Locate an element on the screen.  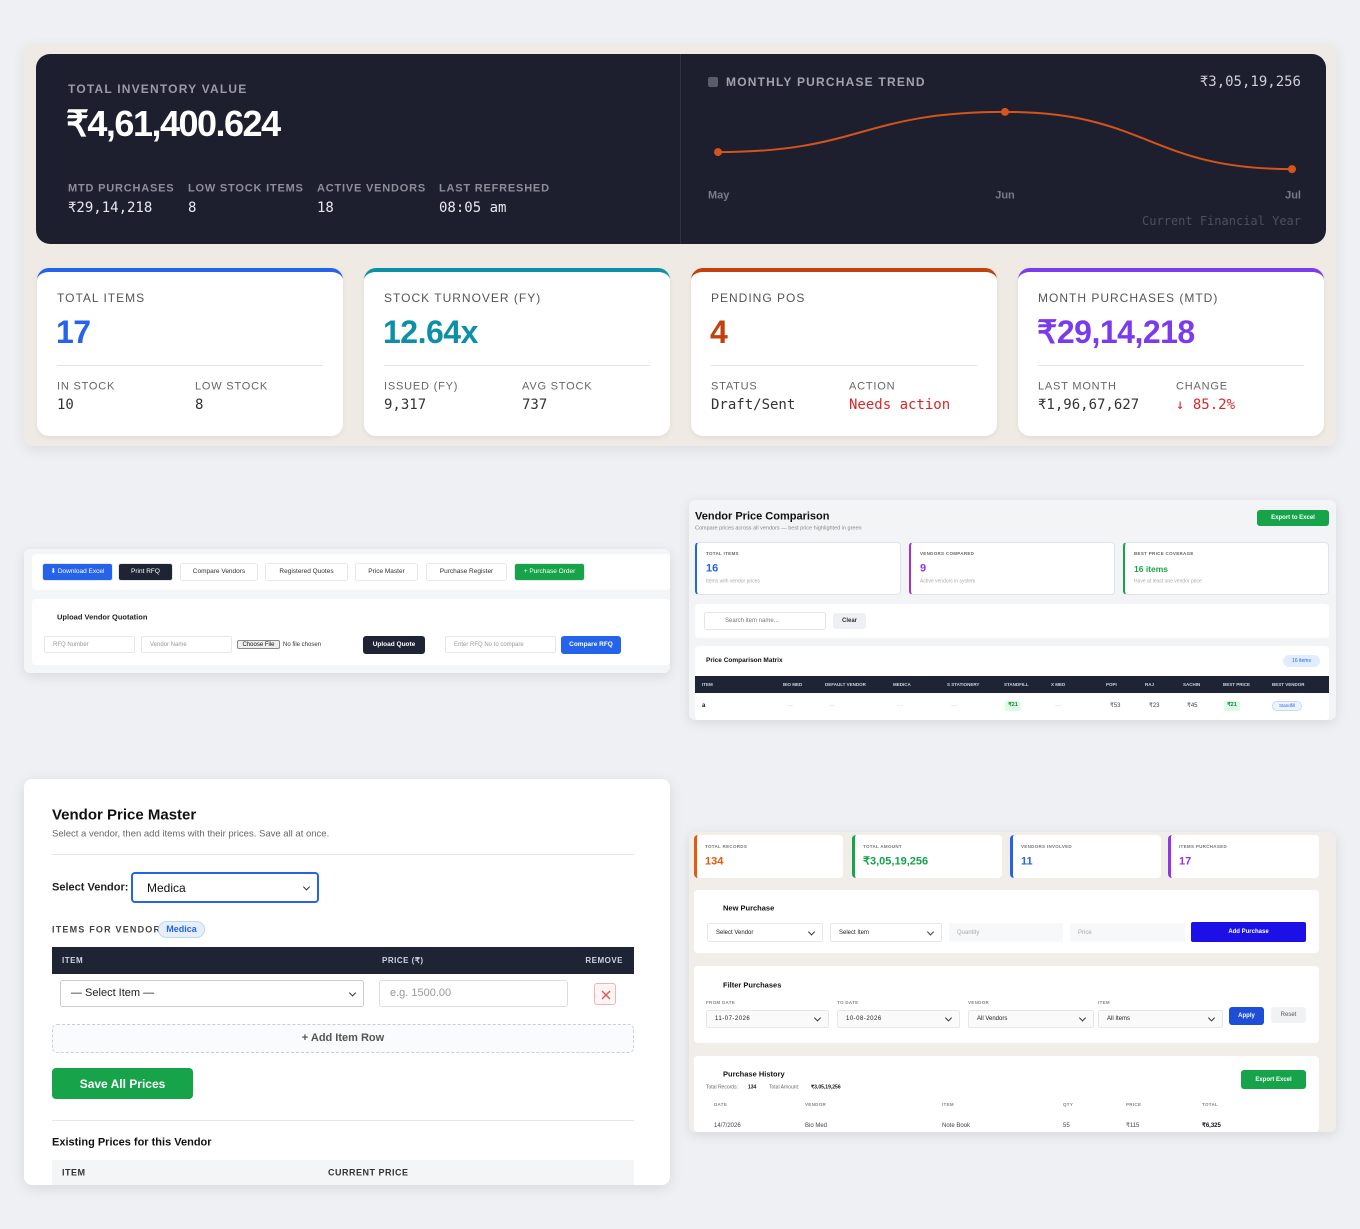
history-amount: ₹3,05,19,256 is located at coordinates (826, 1087).